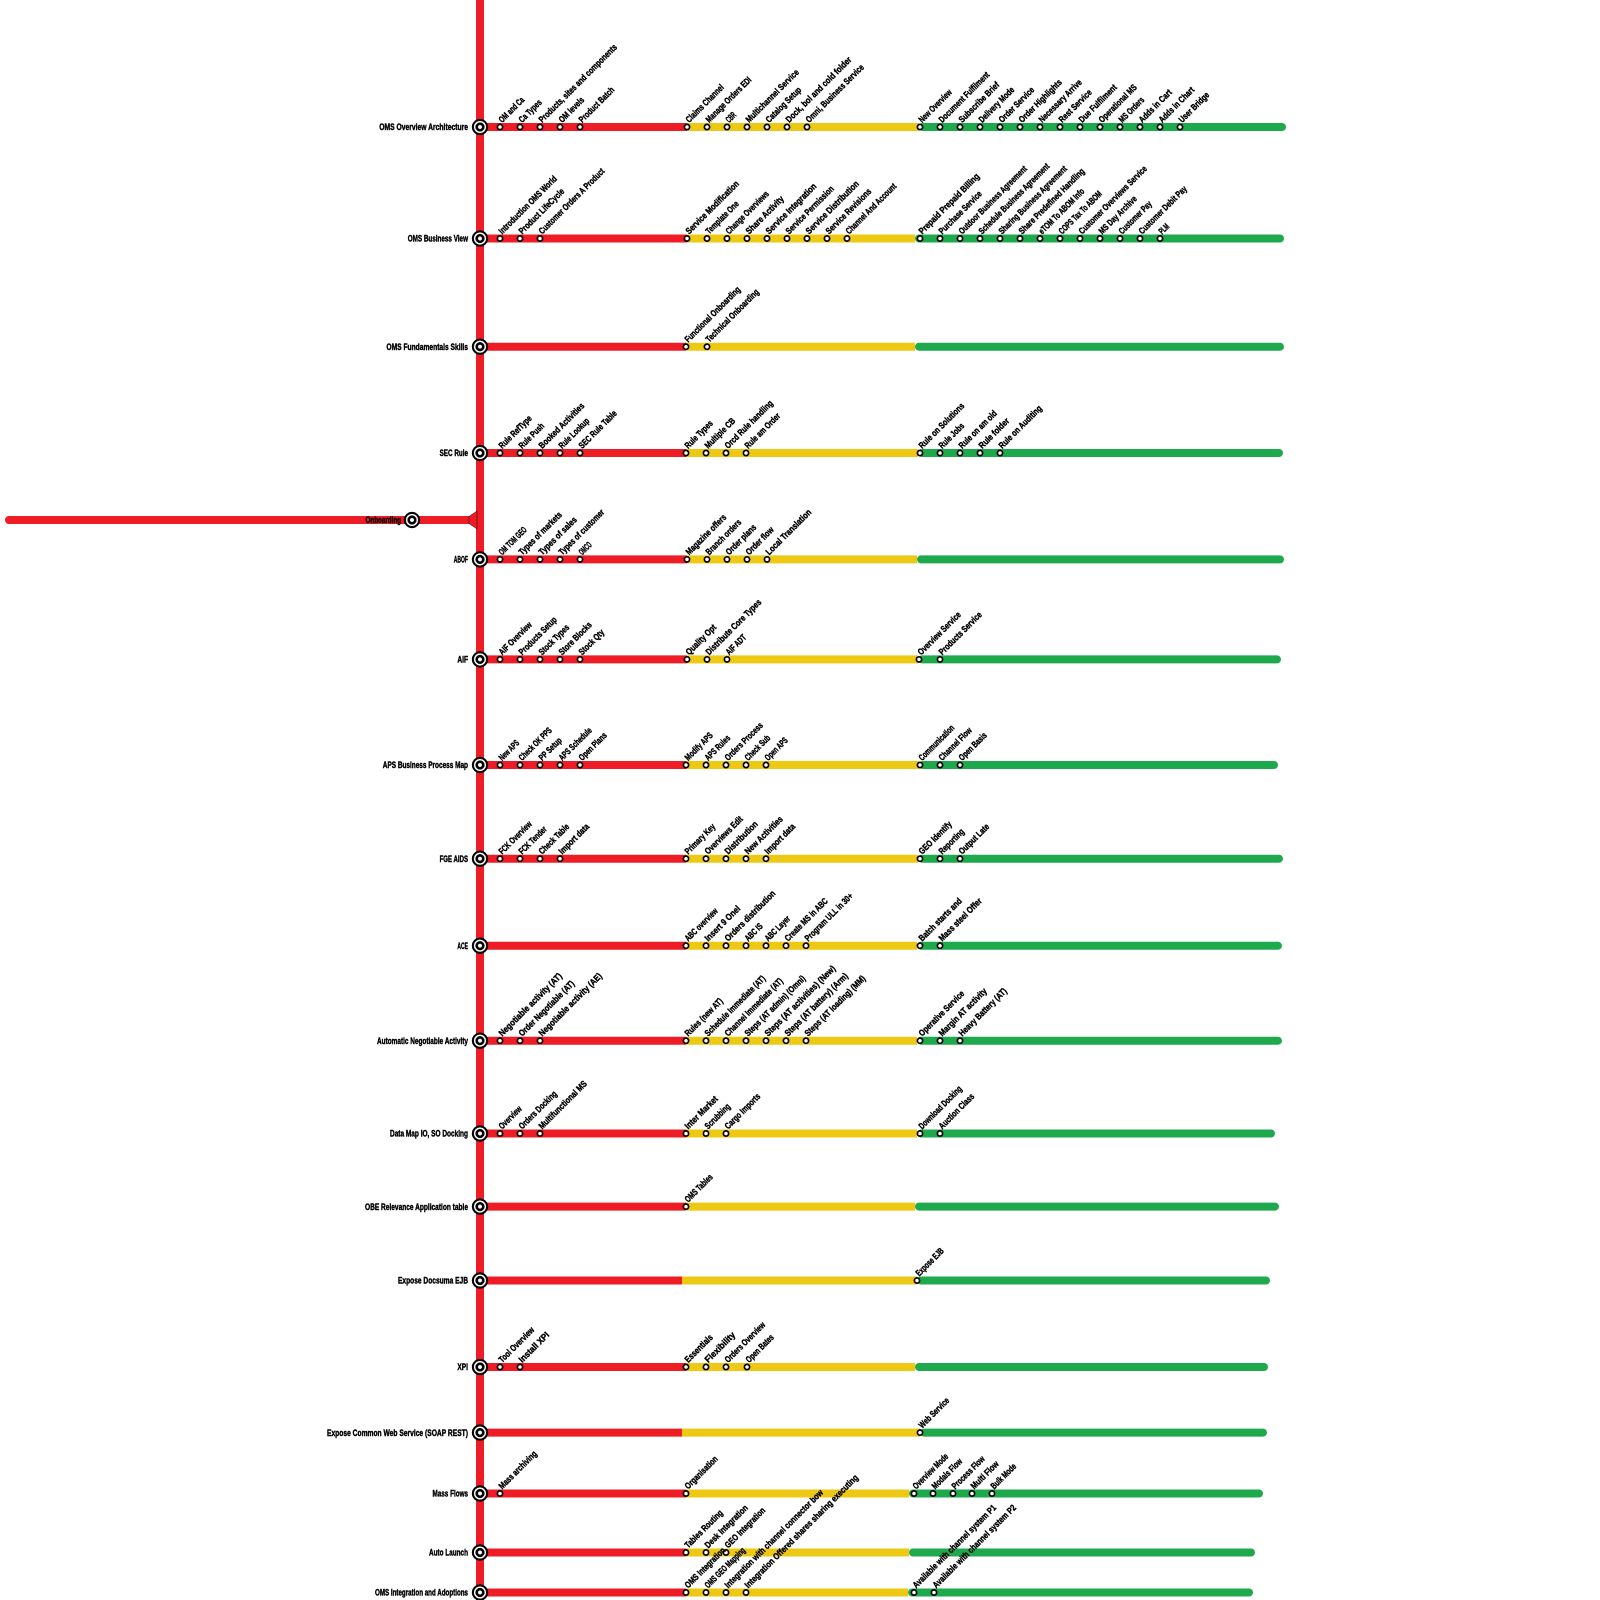 The image size is (1600, 1600). Describe the element at coordinates (461, 560) in the screenshot. I see `svg-text: ABOF` at that location.